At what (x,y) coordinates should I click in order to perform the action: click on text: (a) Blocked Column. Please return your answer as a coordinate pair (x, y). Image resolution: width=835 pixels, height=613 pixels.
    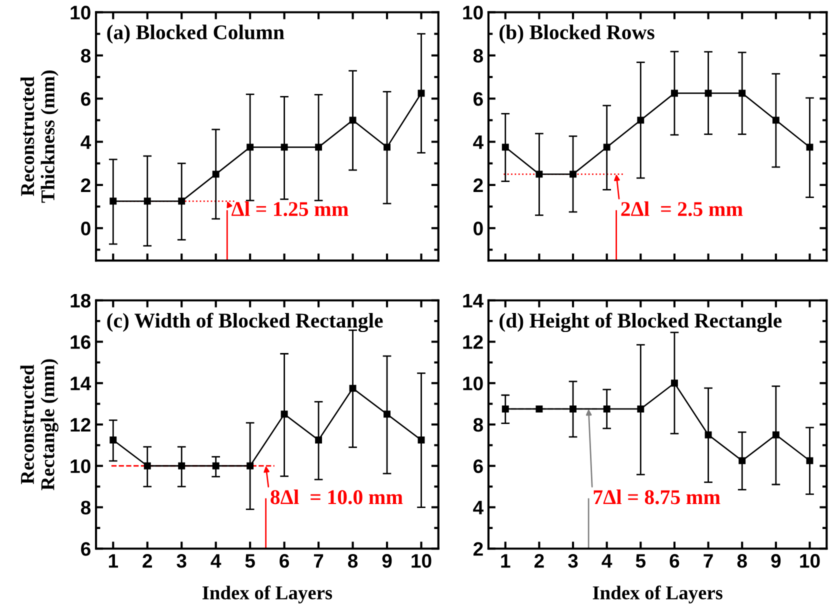
    Looking at the image, I should click on (195, 34).